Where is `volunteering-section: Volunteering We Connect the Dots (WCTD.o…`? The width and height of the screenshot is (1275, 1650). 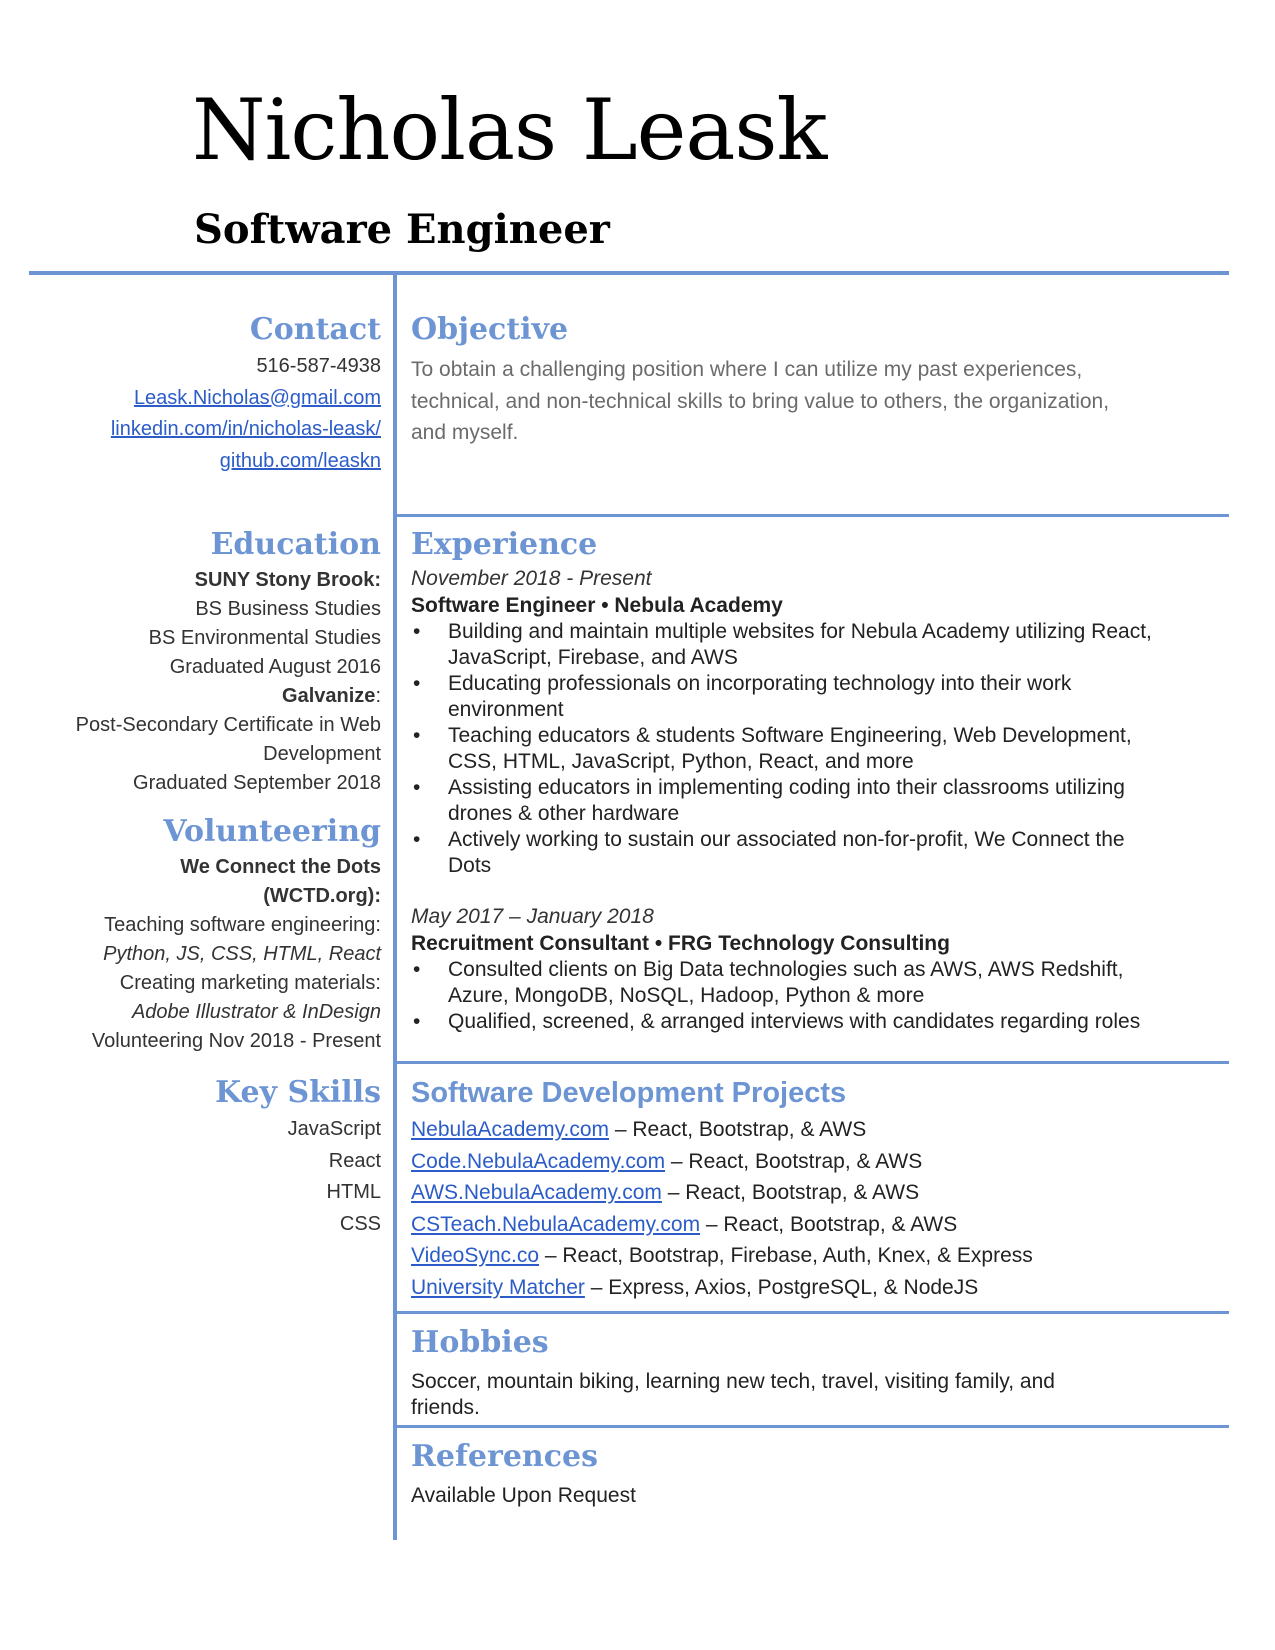
volunteering-section: Volunteering We Connect the Dots (WCTD.o… is located at coordinates (236, 934).